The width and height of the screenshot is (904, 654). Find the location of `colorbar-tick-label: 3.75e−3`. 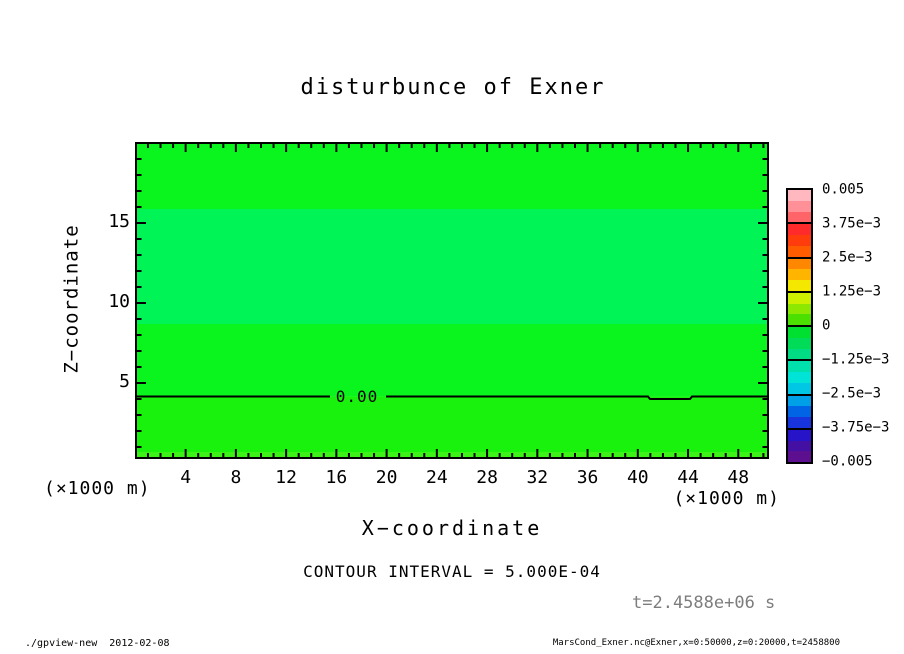

colorbar-tick-label: 3.75e−3 is located at coordinates (852, 223).